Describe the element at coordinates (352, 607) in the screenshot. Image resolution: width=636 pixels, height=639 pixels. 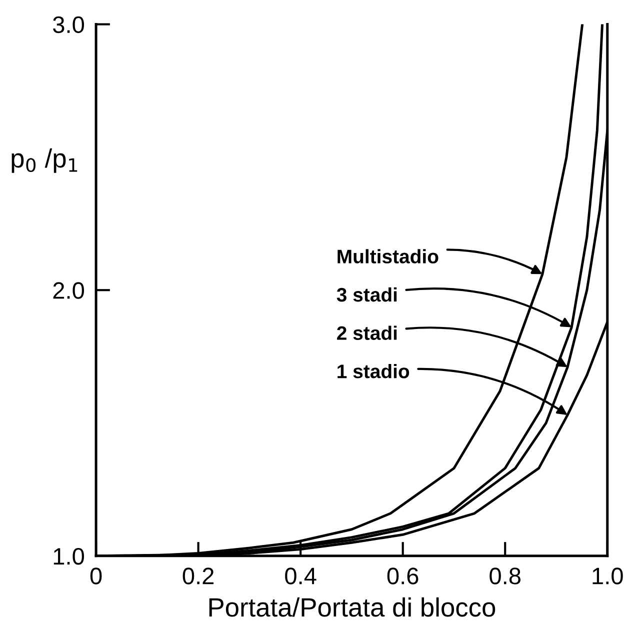
I see `x-axis-title: Portata/Portata di blocco` at that location.